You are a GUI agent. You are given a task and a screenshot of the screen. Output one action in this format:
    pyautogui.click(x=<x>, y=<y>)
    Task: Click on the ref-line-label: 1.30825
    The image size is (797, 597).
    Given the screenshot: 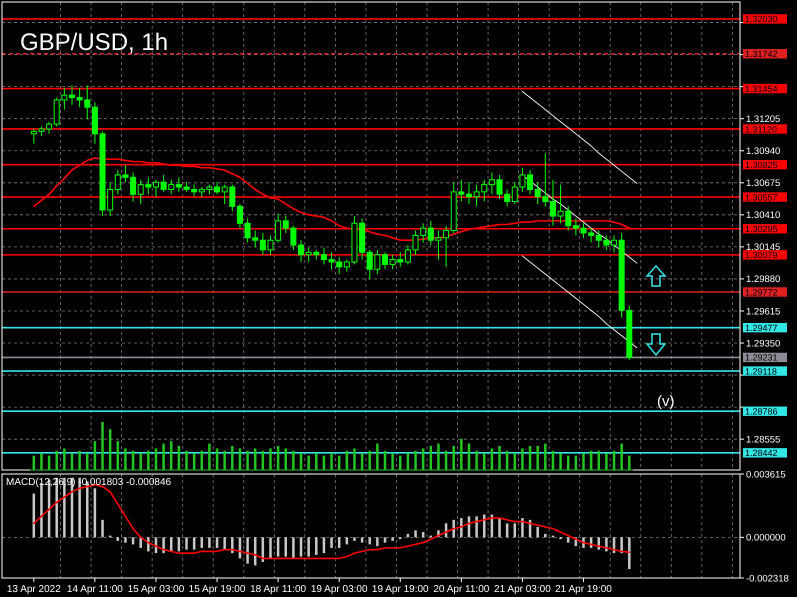 What is the action you would take?
    pyautogui.click(x=761, y=165)
    